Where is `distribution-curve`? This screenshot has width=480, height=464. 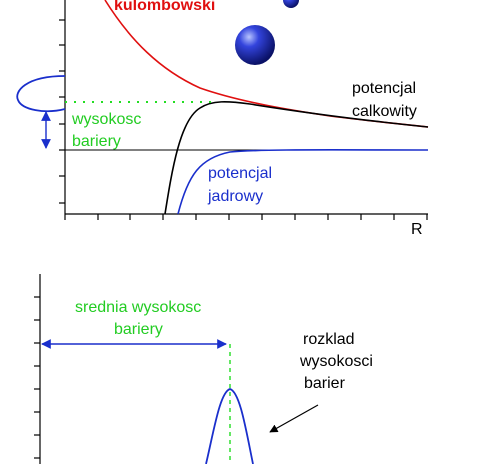 distribution-curve is located at coordinates (229, 426).